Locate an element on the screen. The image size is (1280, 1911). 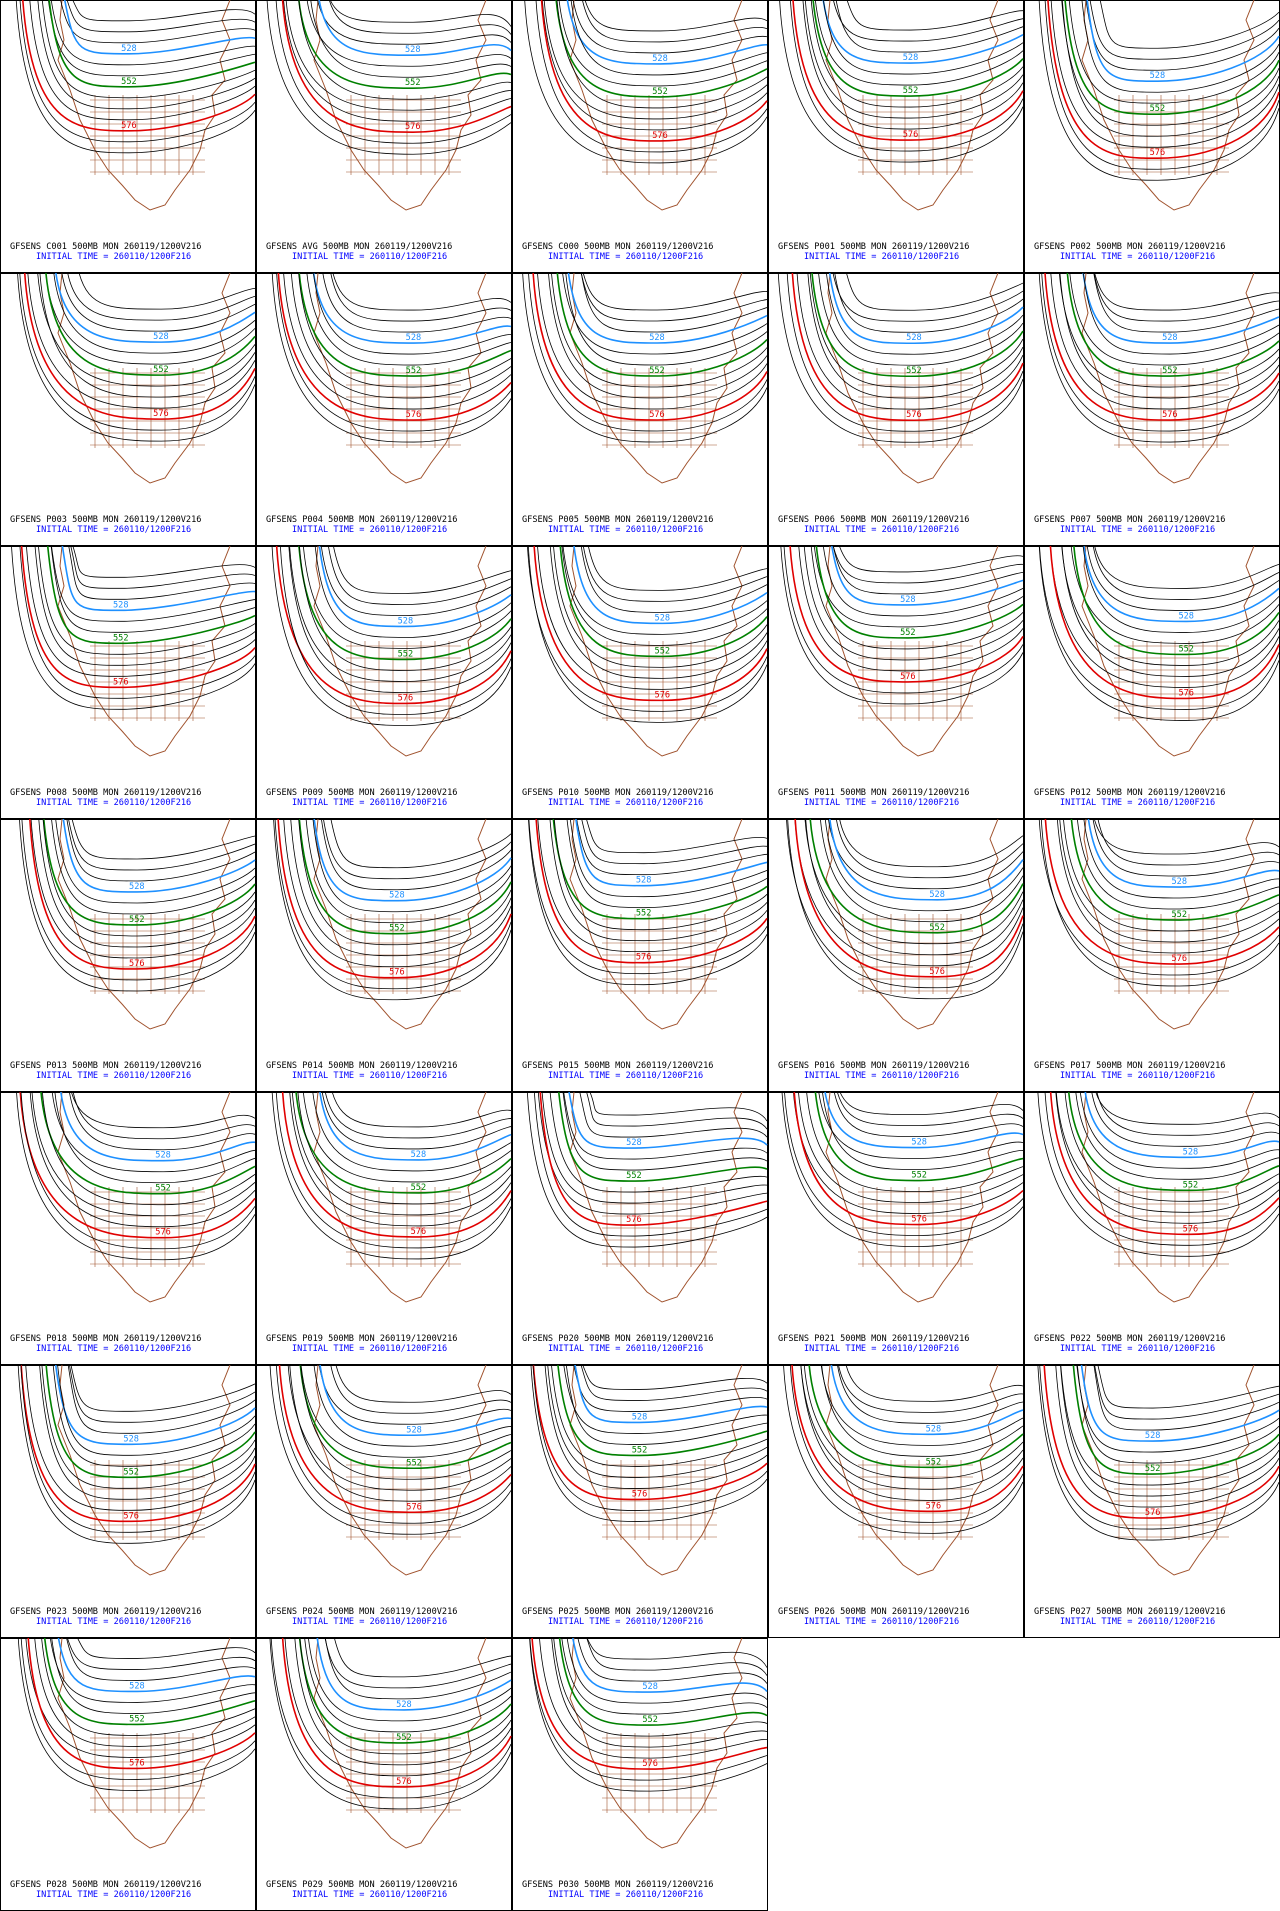
panel-title: GFSENS P004 500MB MON 260119/1200V216 is located at coordinates (361, 520).